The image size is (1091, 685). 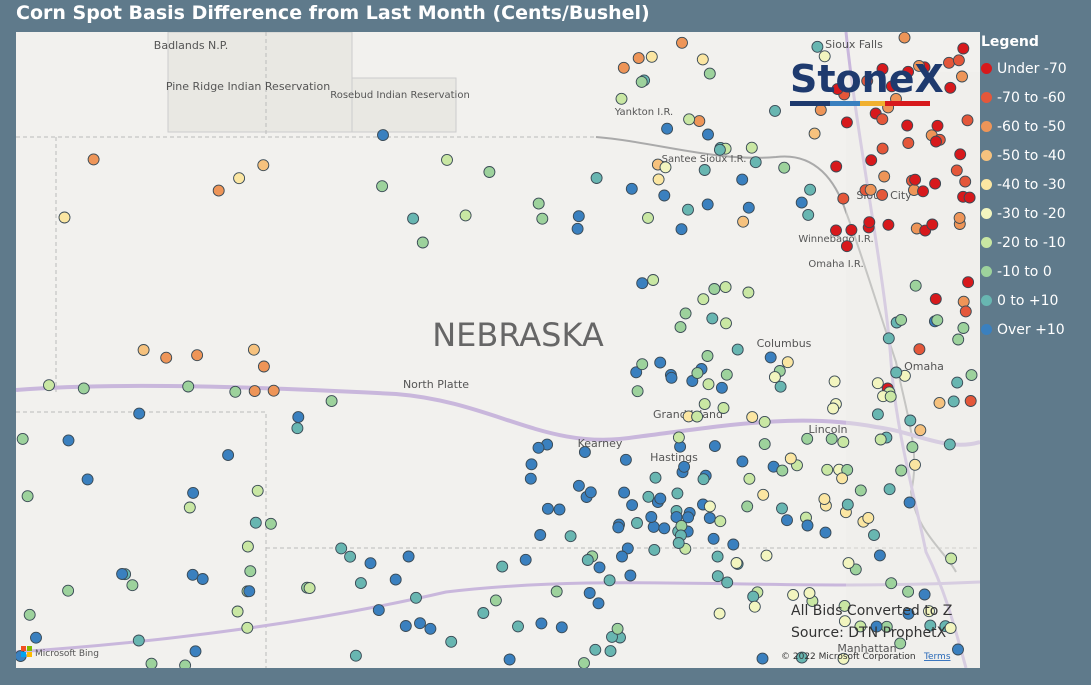 What do you see at coordinates (1035, 184) in the screenshot?
I see `legend-item: -40 to -30` at bounding box center [1035, 184].